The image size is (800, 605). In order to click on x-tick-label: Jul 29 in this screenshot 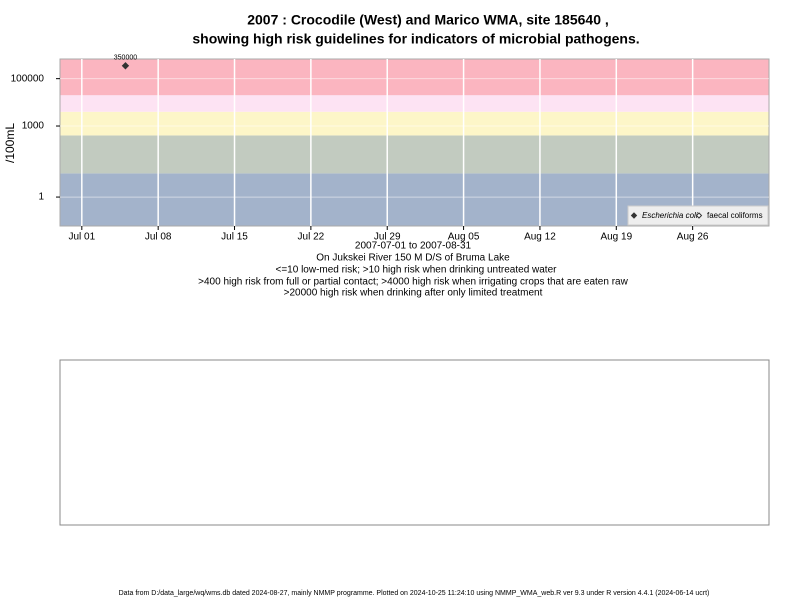, I will do `click(387, 237)`.